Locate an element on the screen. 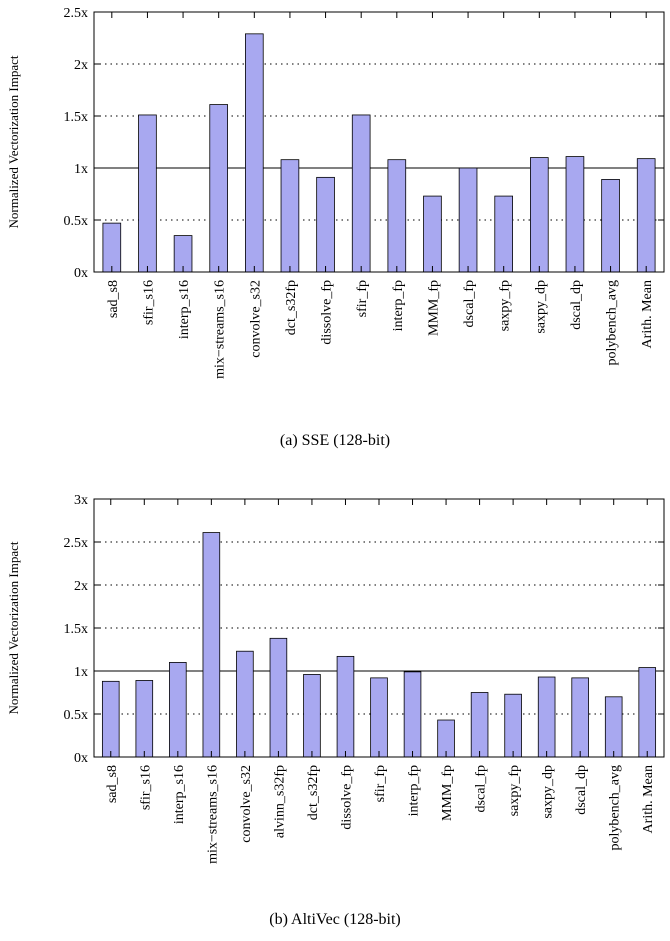 The height and width of the screenshot is (941, 670). altivec-ytick-label: 1x is located at coordinates (81, 672).